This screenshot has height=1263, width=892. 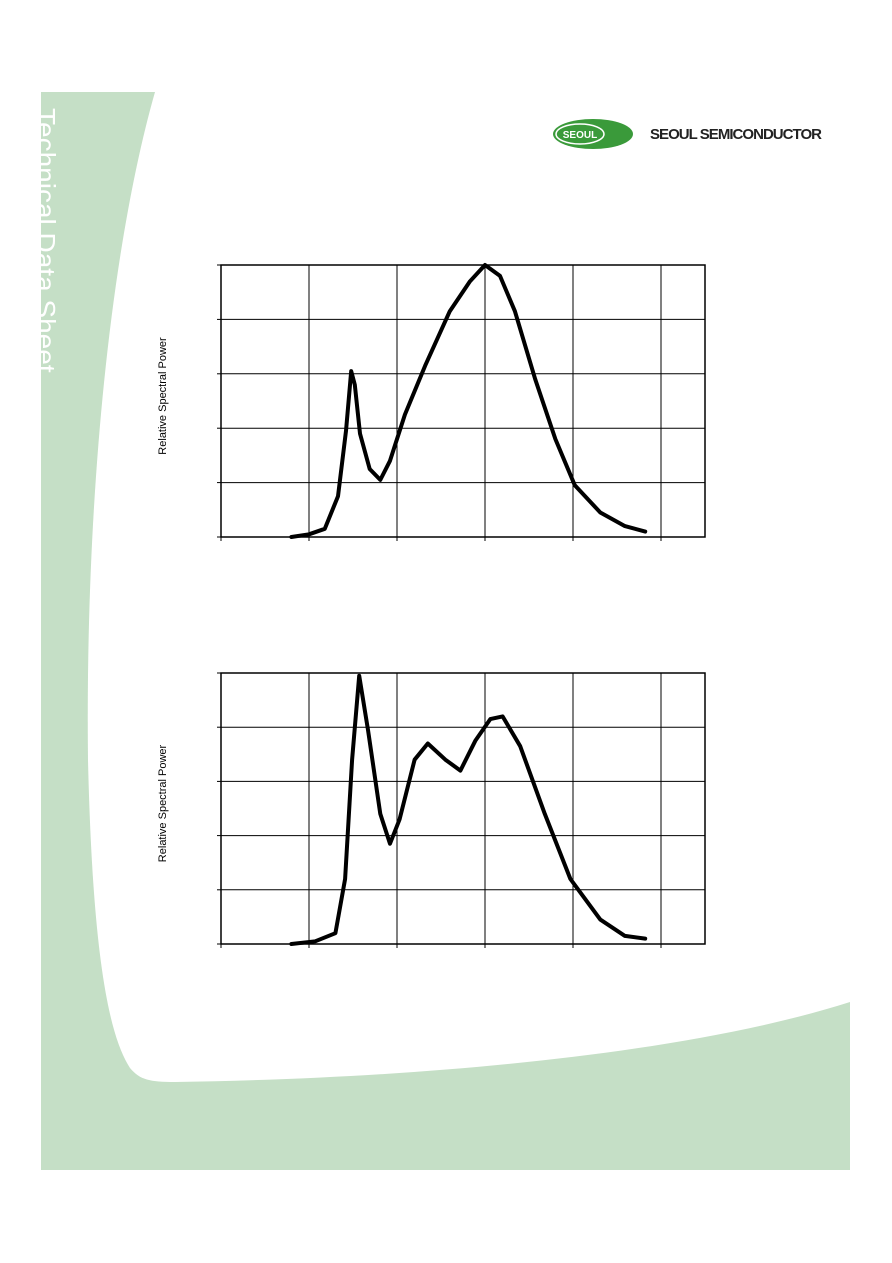 What do you see at coordinates (45, 240) in the screenshot?
I see `sidebar-title: Technical Data Sheet` at bounding box center [45, 240].